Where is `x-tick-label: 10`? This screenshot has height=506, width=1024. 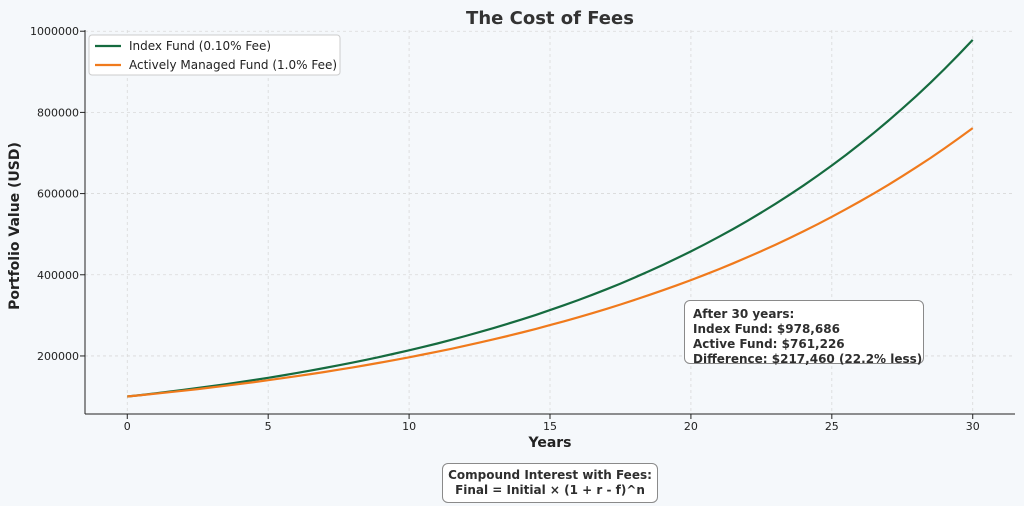 x-tick-label: 10 is located at coordinates (409, 426).